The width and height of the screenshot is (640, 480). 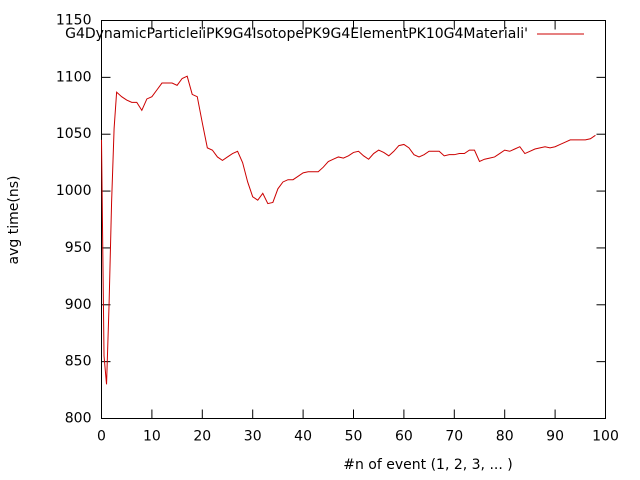 I want to click on y-tick-label: 1000, so click(x=74, y=191).